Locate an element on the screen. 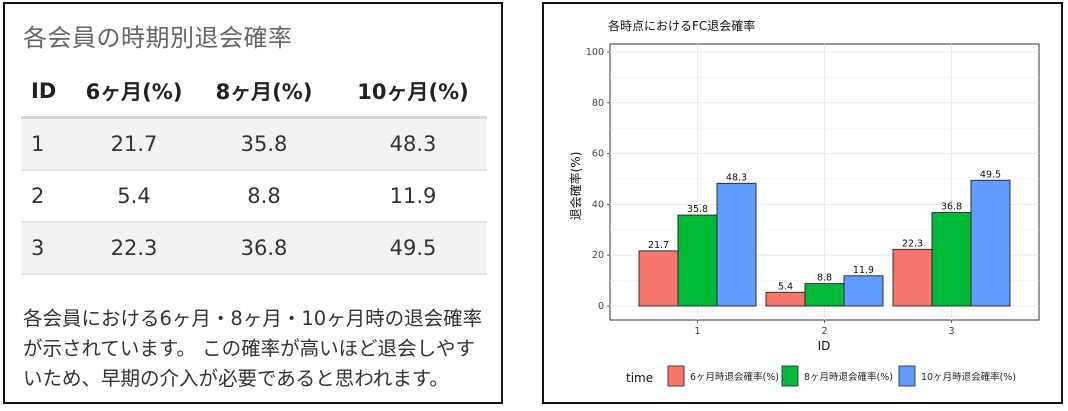 The image size is (1068, 411). table-header-row: ID 6ヶ月(%) 8ヶ月(%) 10ヶ月(%) is located at coordinates (254, 91).